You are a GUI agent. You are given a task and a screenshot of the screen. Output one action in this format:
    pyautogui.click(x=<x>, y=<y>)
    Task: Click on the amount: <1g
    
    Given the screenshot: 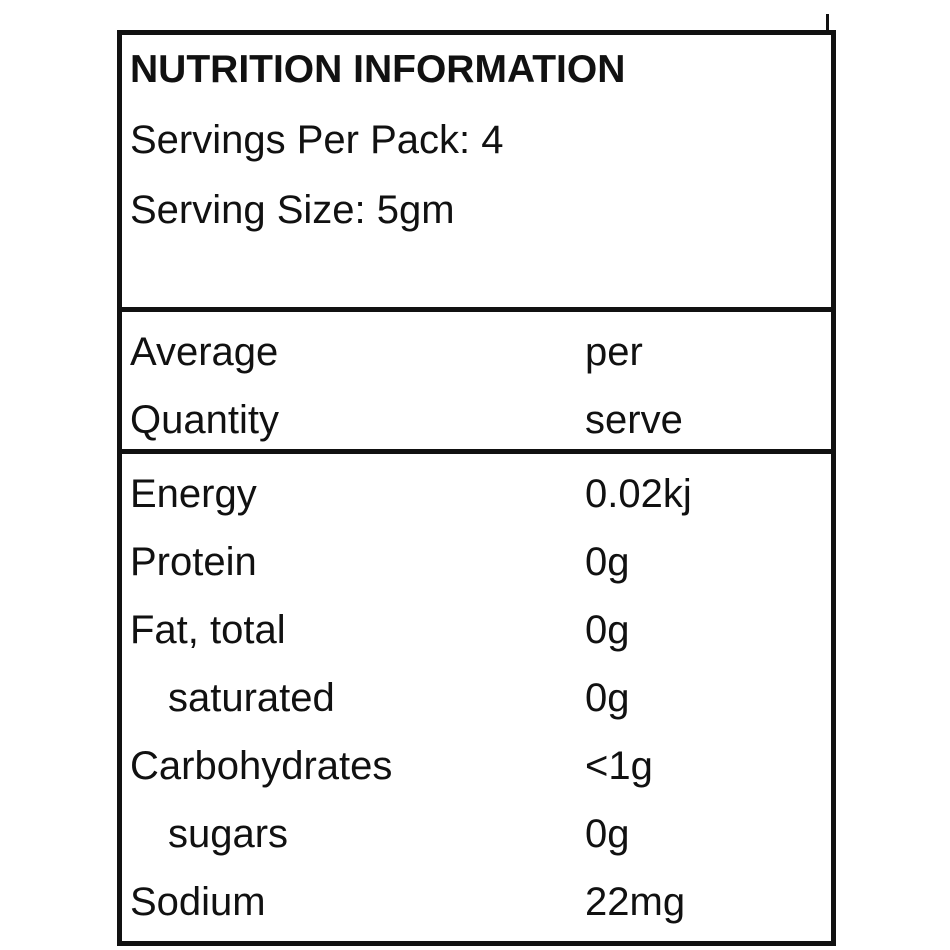 What is the action you would take?
    pyautogui.click(x=619, y=766)
    